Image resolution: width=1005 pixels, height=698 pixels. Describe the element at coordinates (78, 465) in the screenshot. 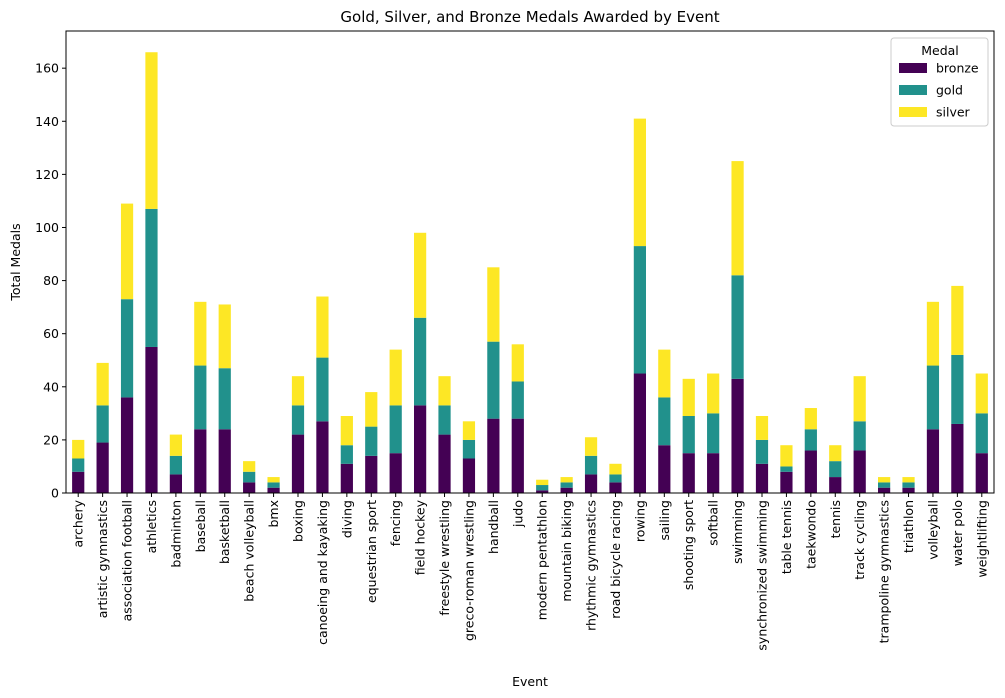

I see `bar-gold-archery` at that location.